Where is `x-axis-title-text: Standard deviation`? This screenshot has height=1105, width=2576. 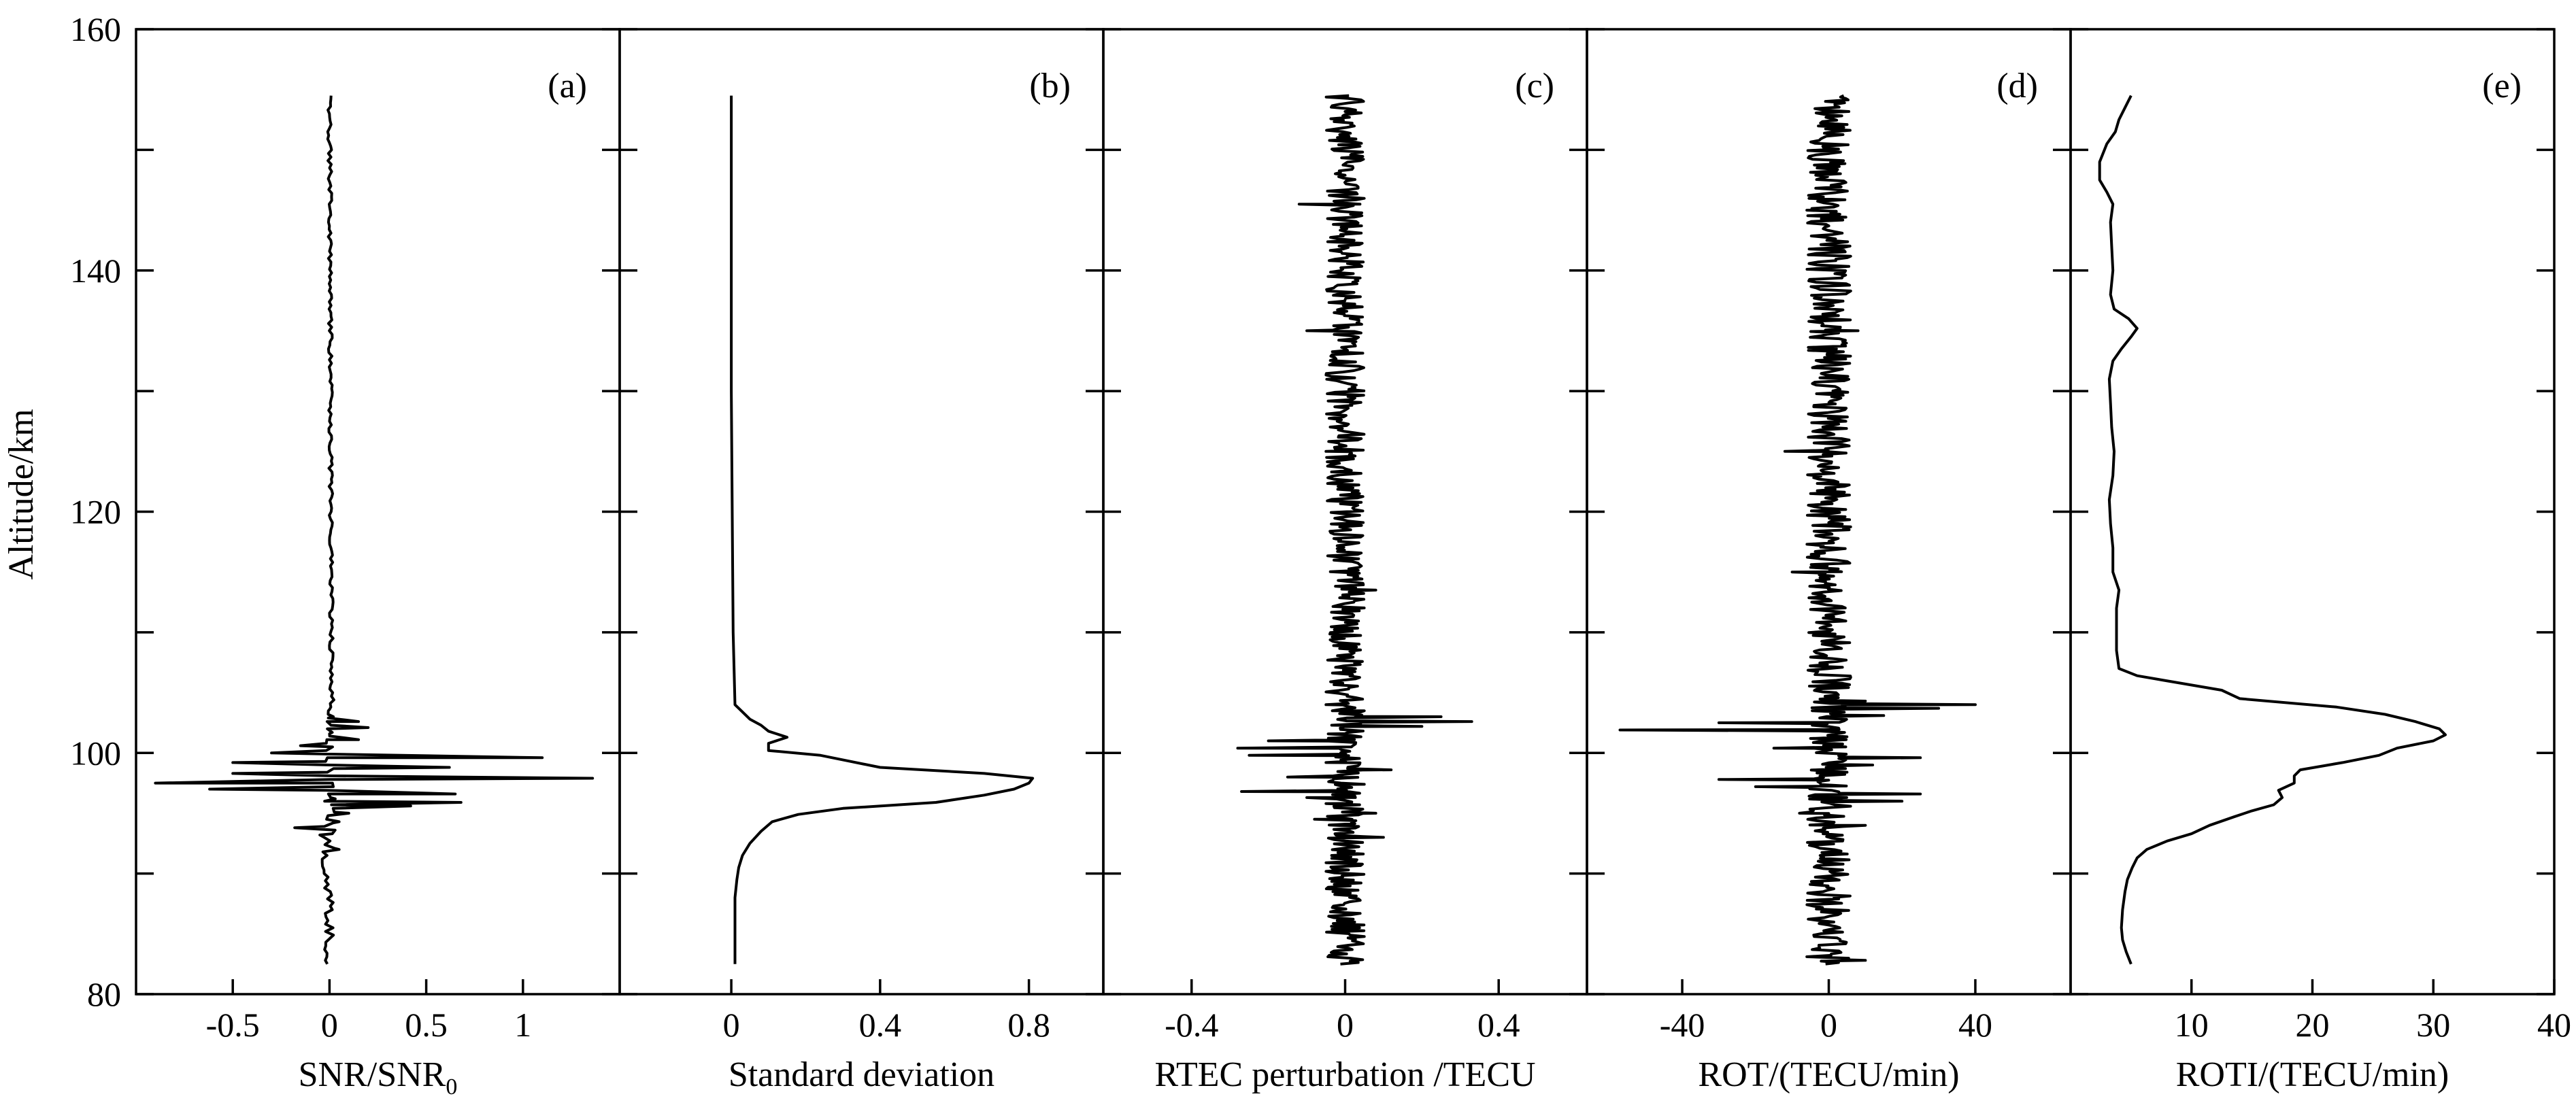 x-axis-title-text: Standard deviation is located at coordinates (861, 1075).